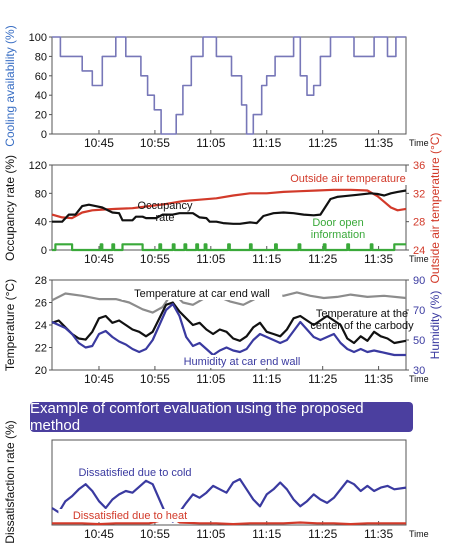  What do you see at coordinates (41, 349) in the screenshot?
I see `y-tick-label: 22` at bounding box center [41, 349].